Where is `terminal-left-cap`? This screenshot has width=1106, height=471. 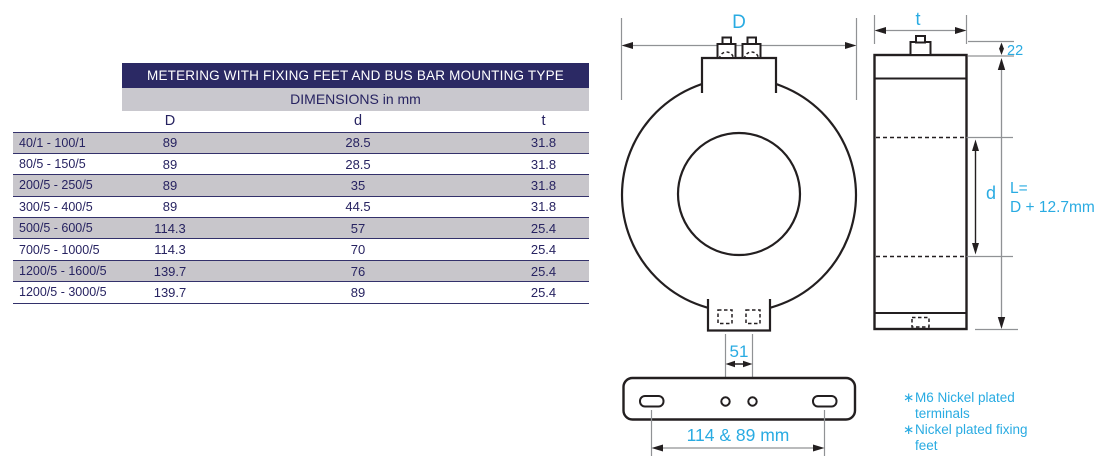 terminal-left-cap is located at coordinates (726, 40).